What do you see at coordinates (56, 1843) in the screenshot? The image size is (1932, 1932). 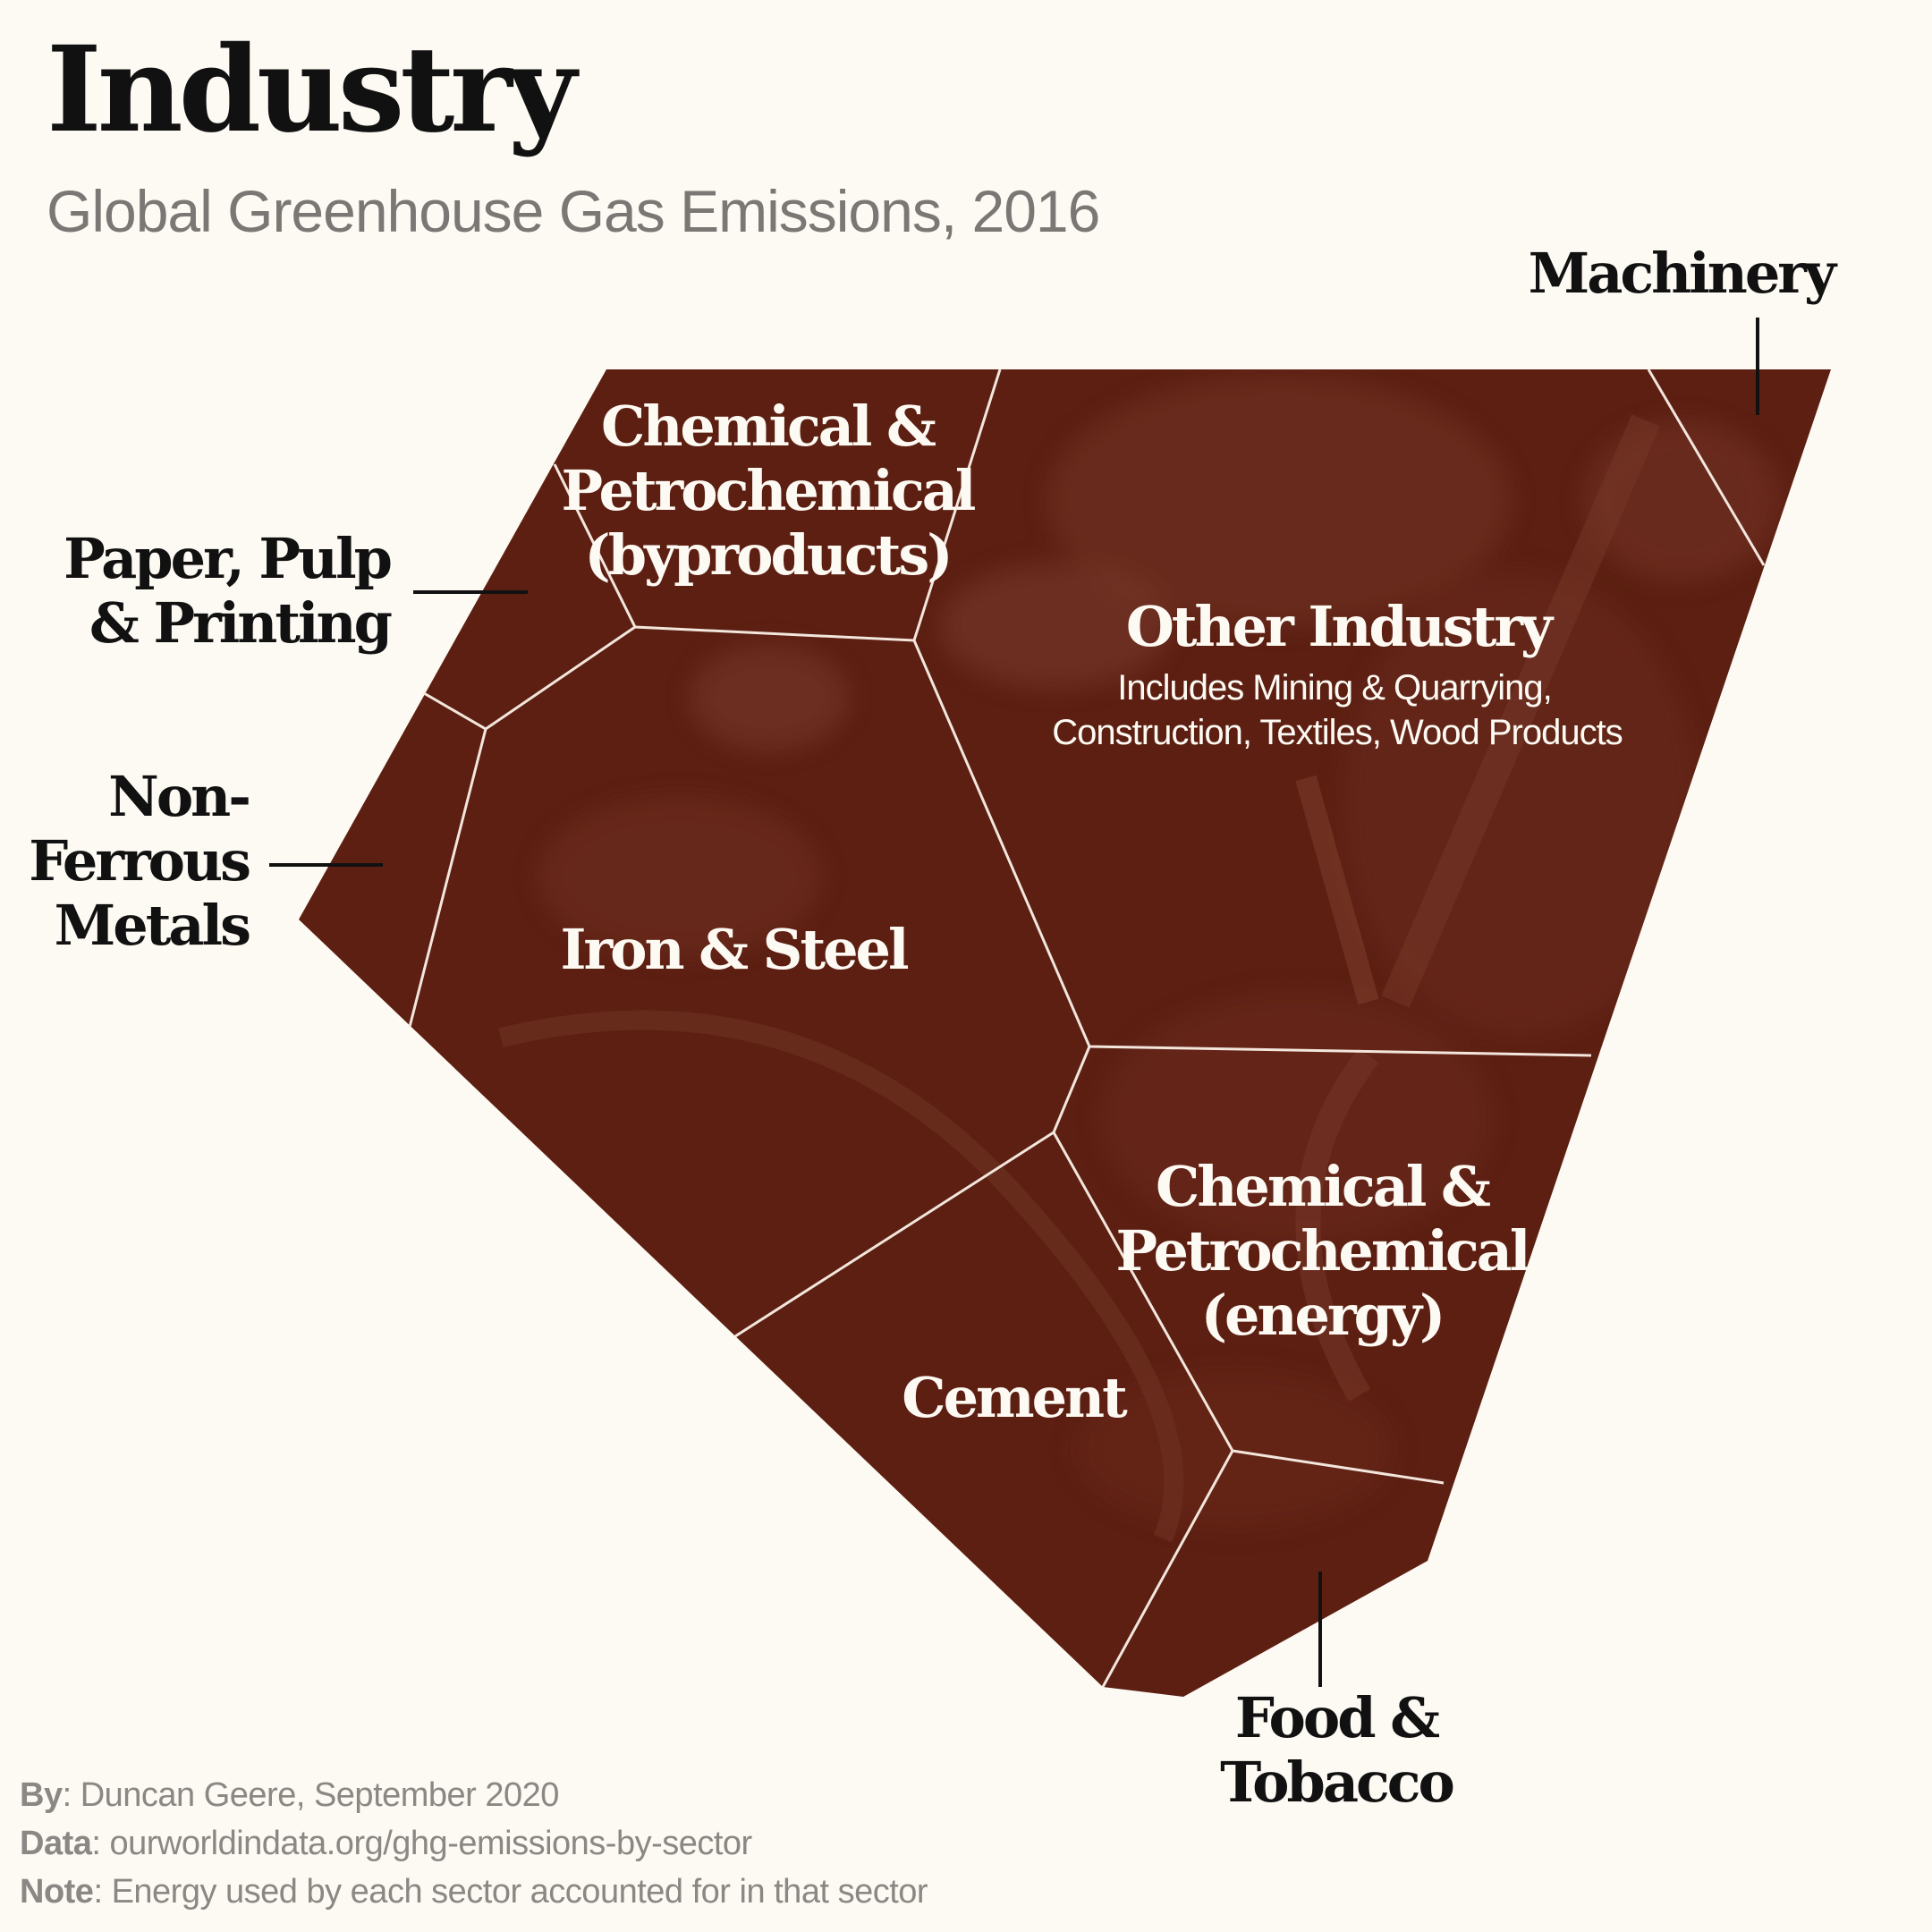 I see `credit-data-label: Data` at bounding box center [56, 1843].